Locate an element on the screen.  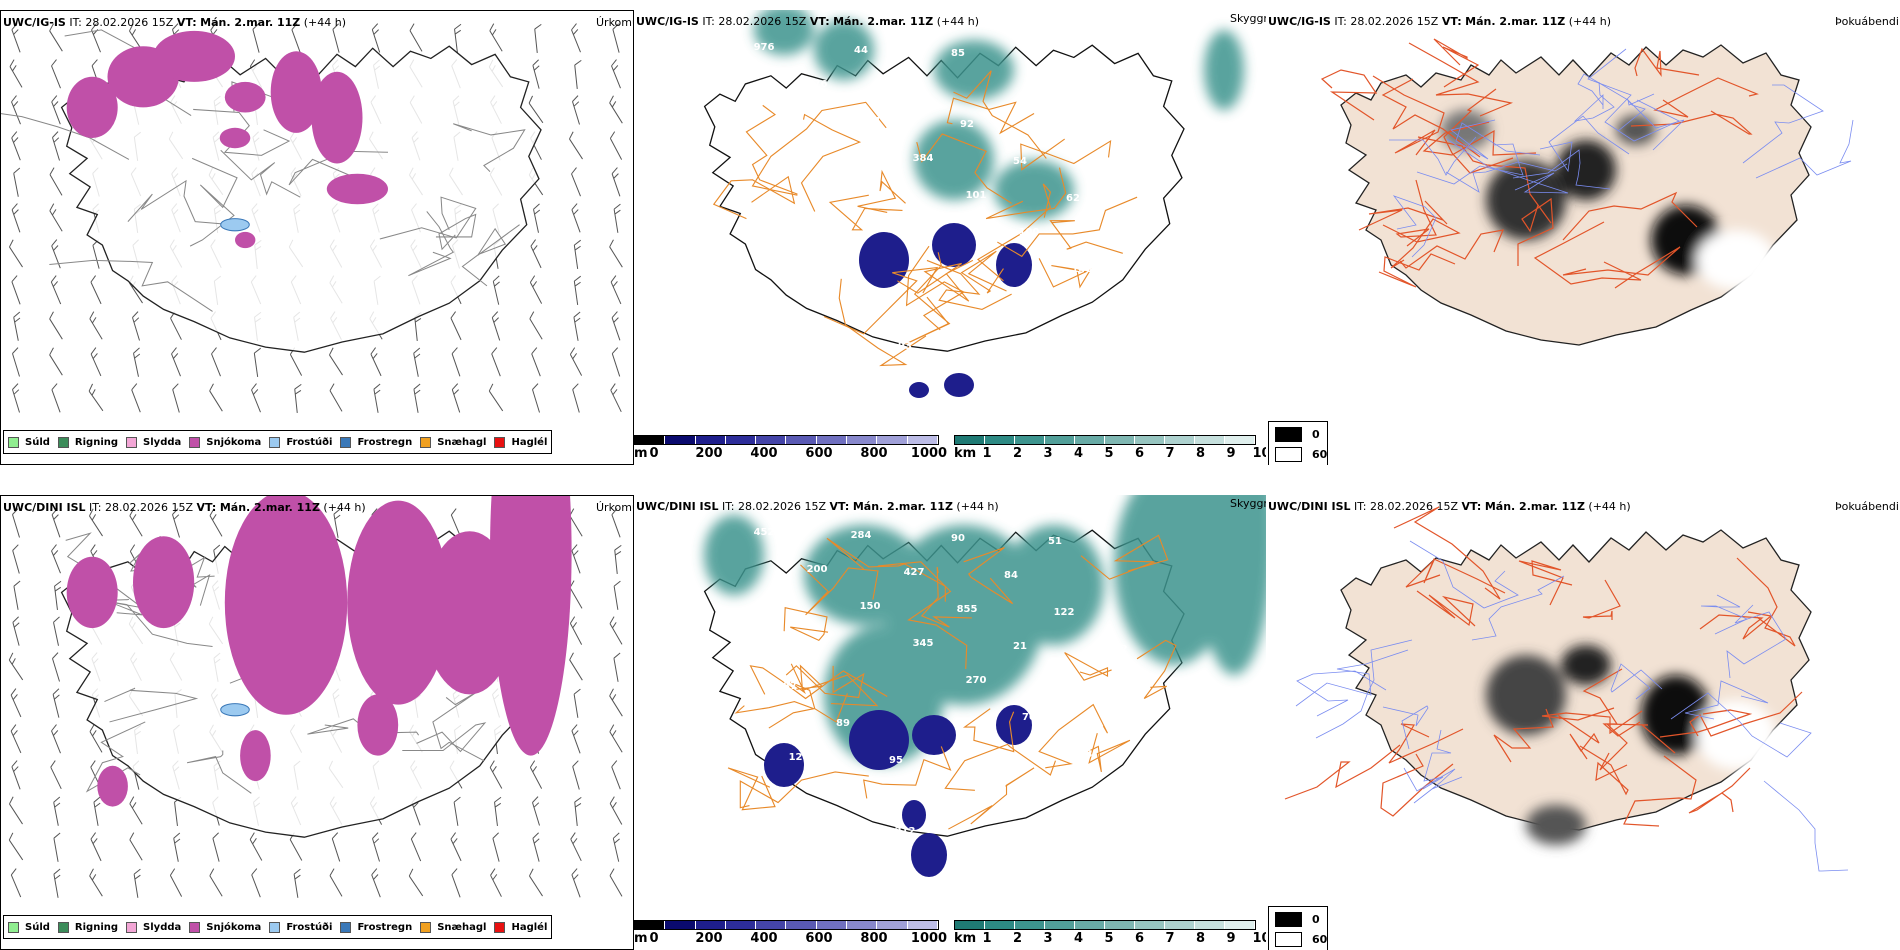
legend-label: Rigning is located at coordinates (96, 442).